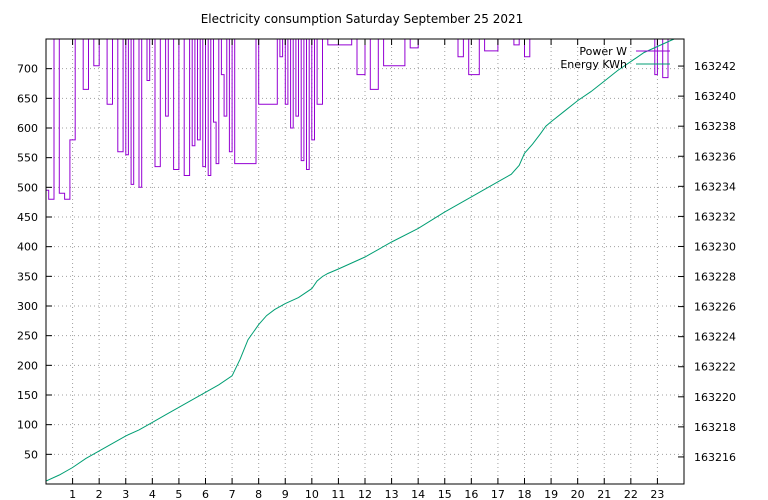 The image size is (768, 500). What do you see at coordinates (27, 276) in the screenshot?
I see `y-tick-label: 350` at bounding box center [27, 276].